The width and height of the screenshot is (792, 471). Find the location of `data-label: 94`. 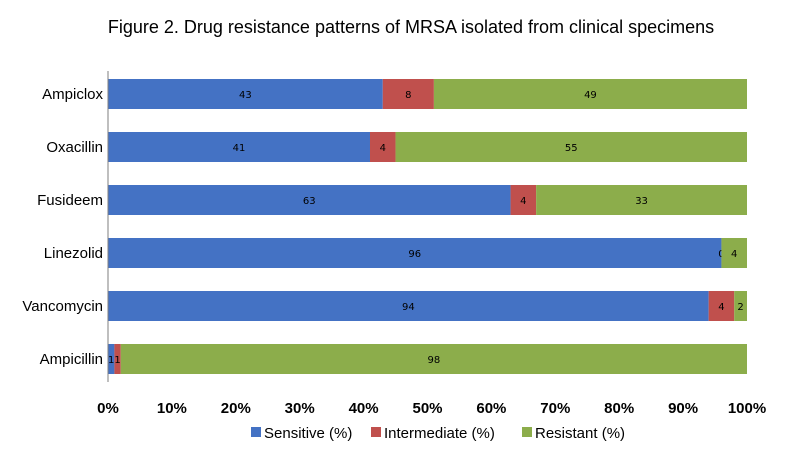

data-label: 94 is located at coordinates (408, 307).